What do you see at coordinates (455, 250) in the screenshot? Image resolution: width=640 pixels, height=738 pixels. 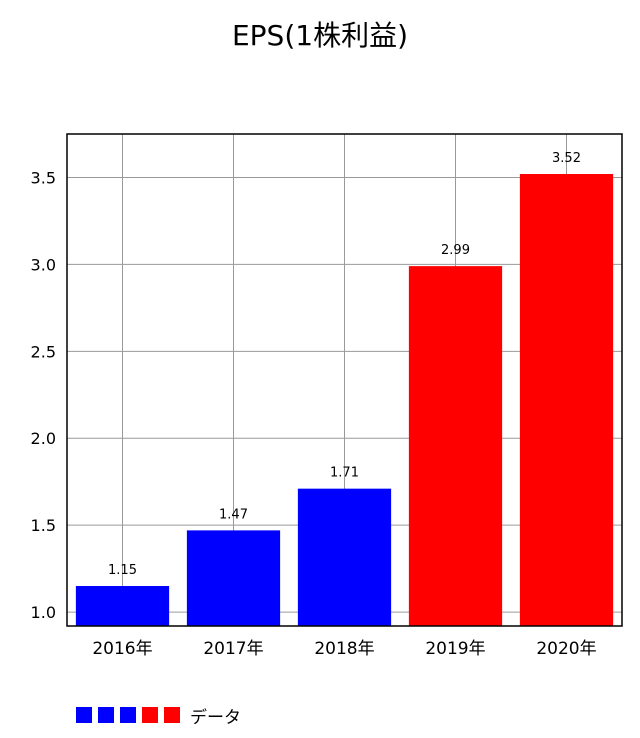 I see `data-label: 2.99` at bounding box center [455, 250].